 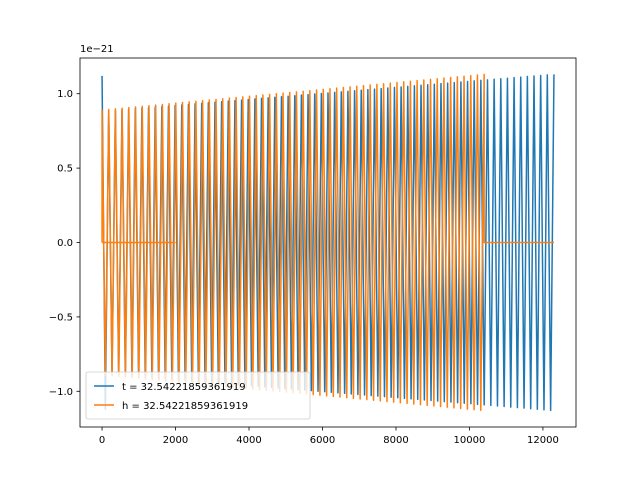 What do you see at coordinates (65, 169) in the screenshot?
I see `y-tick-label: 0.5` at bounding box center [65, 169].